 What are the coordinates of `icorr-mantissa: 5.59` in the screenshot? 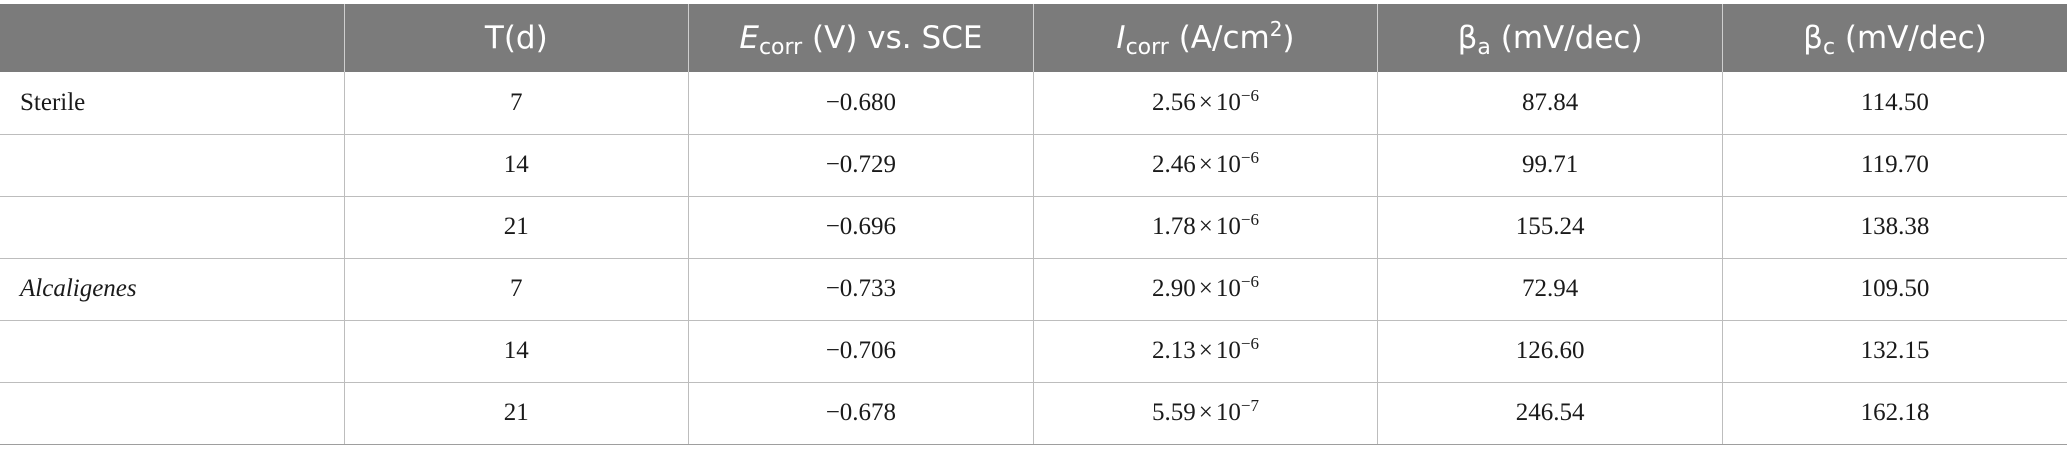 It's located at (1174, 412).